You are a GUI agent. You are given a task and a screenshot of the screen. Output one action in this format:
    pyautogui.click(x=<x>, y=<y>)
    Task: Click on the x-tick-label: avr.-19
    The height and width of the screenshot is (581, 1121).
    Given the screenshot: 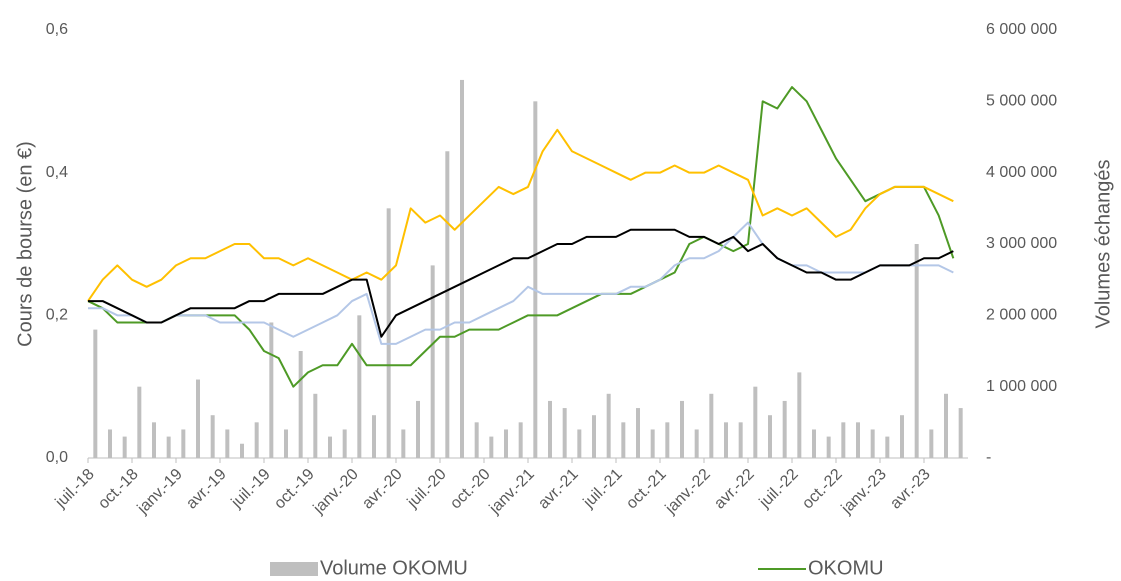 What is the action you would take?
    pyautogui.click(x=206, y=489)
    